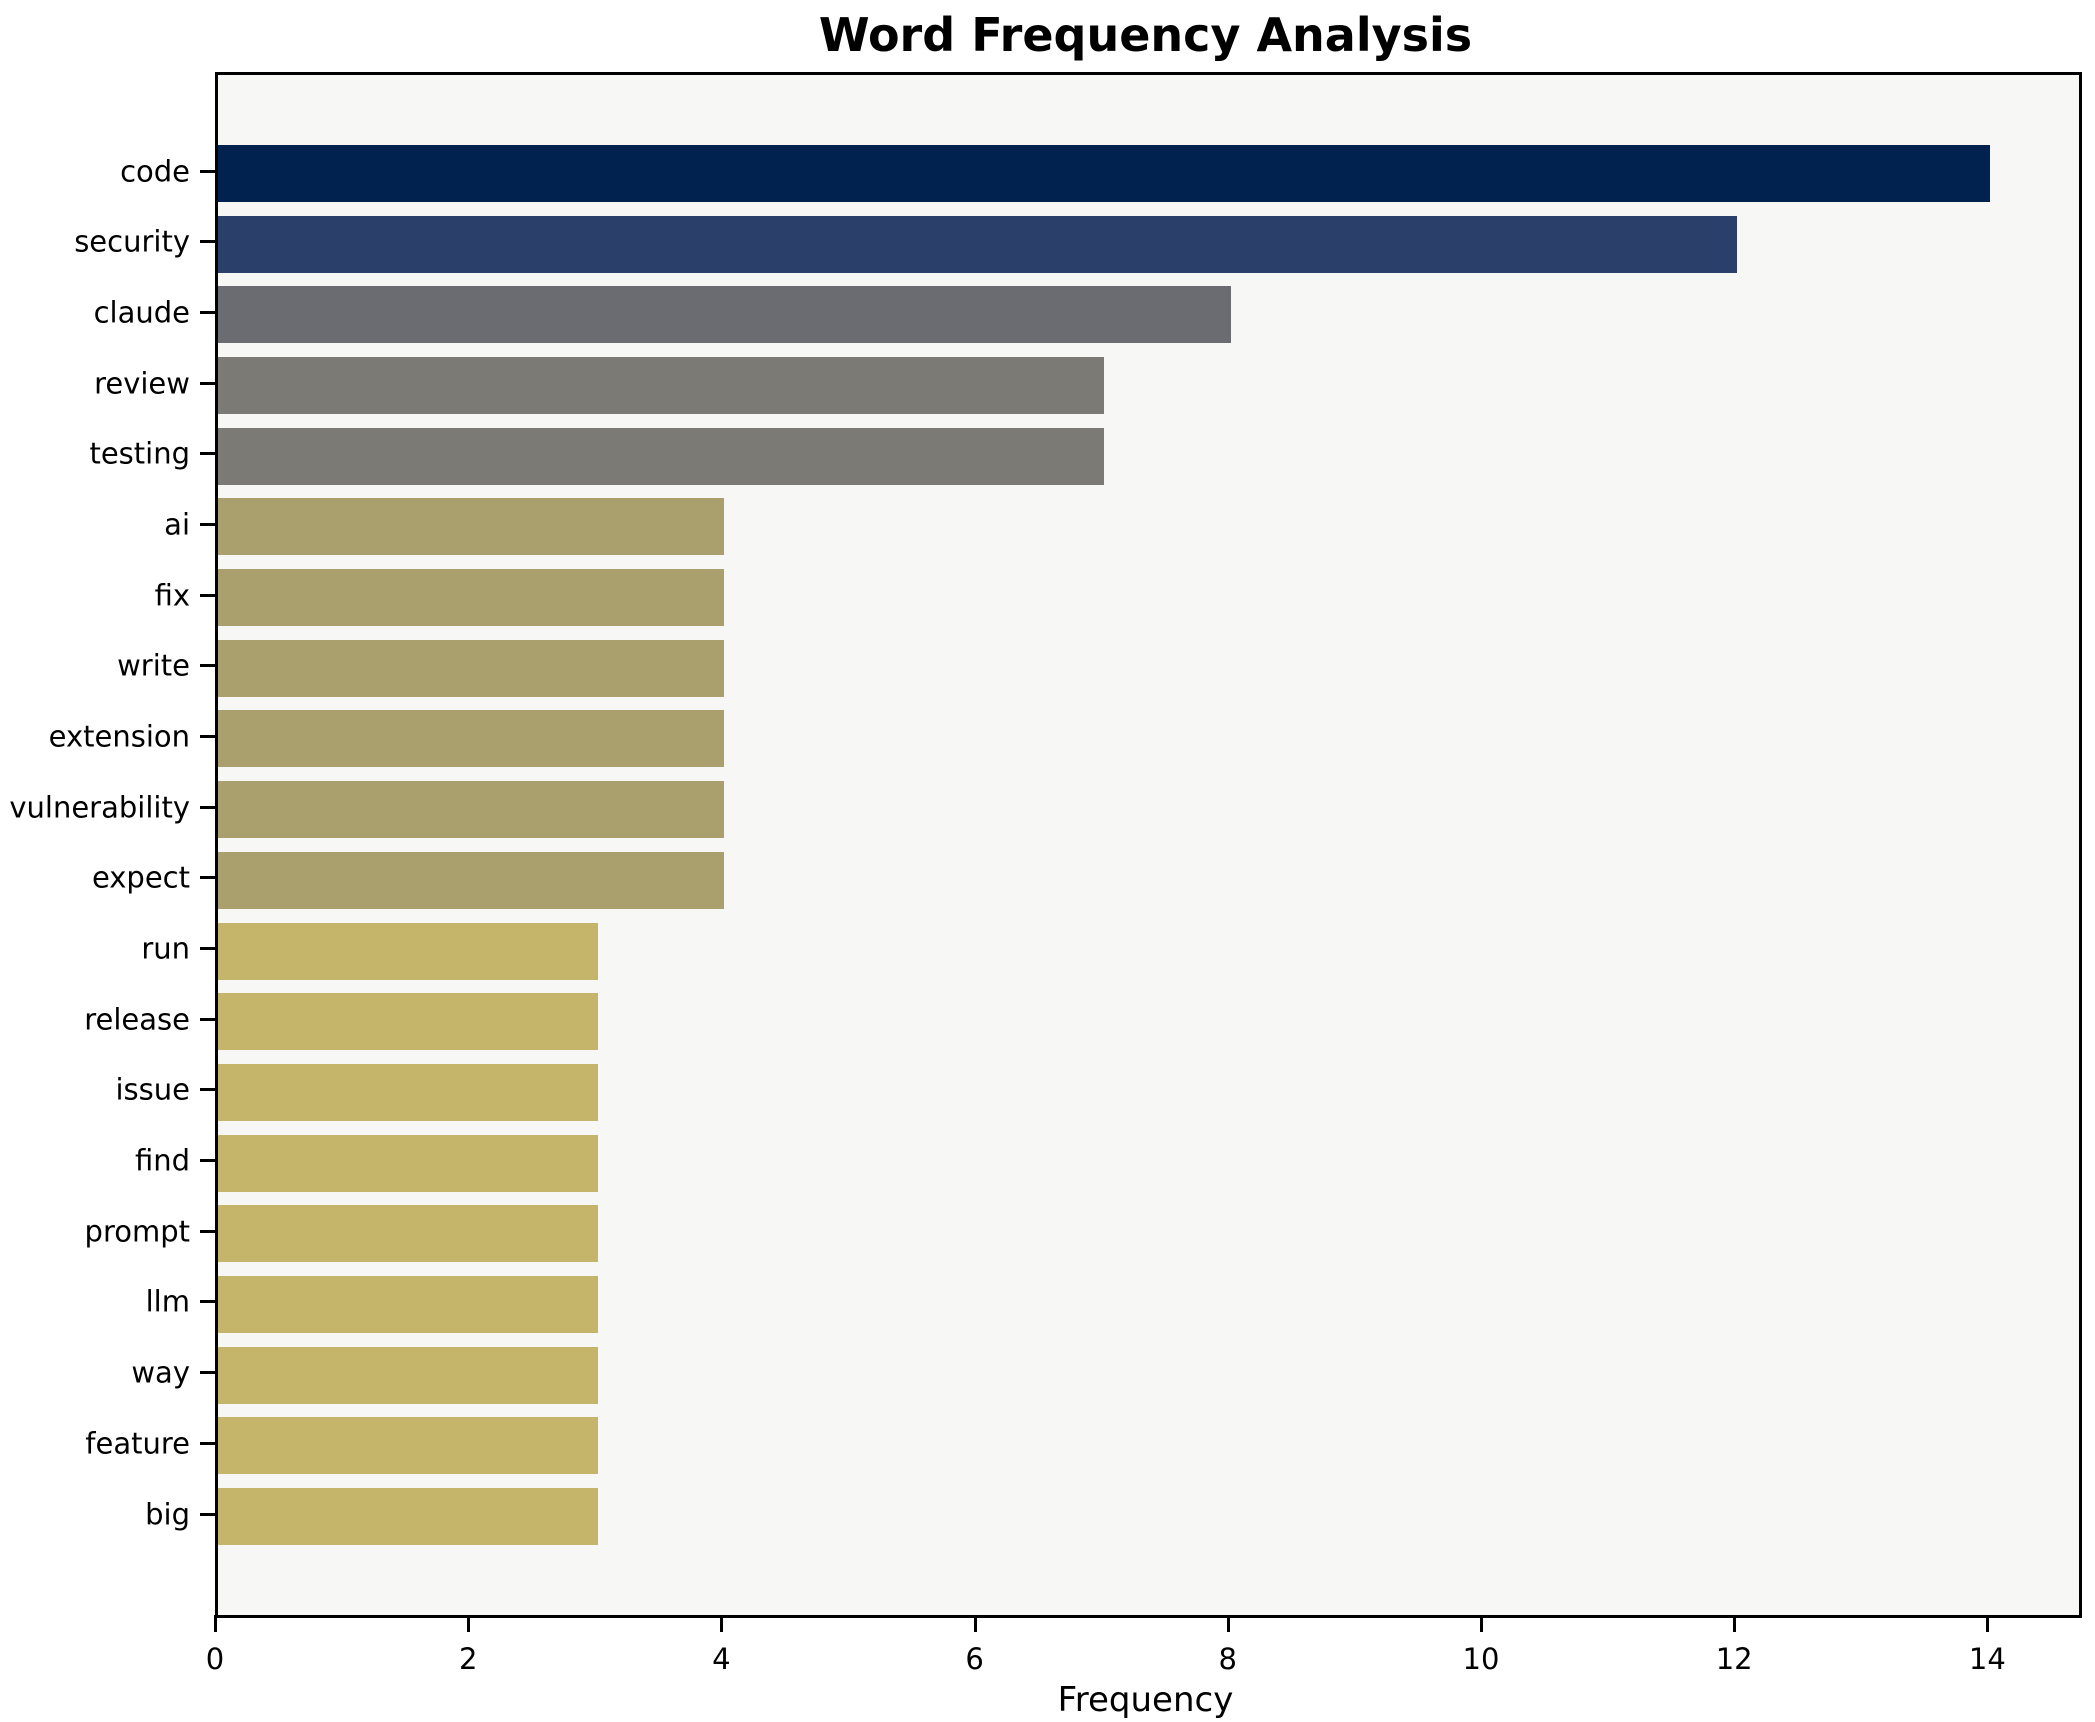 The width and height of the screenshot is (2095, 1722). I want to click on bar-find, so click(408, 1163).